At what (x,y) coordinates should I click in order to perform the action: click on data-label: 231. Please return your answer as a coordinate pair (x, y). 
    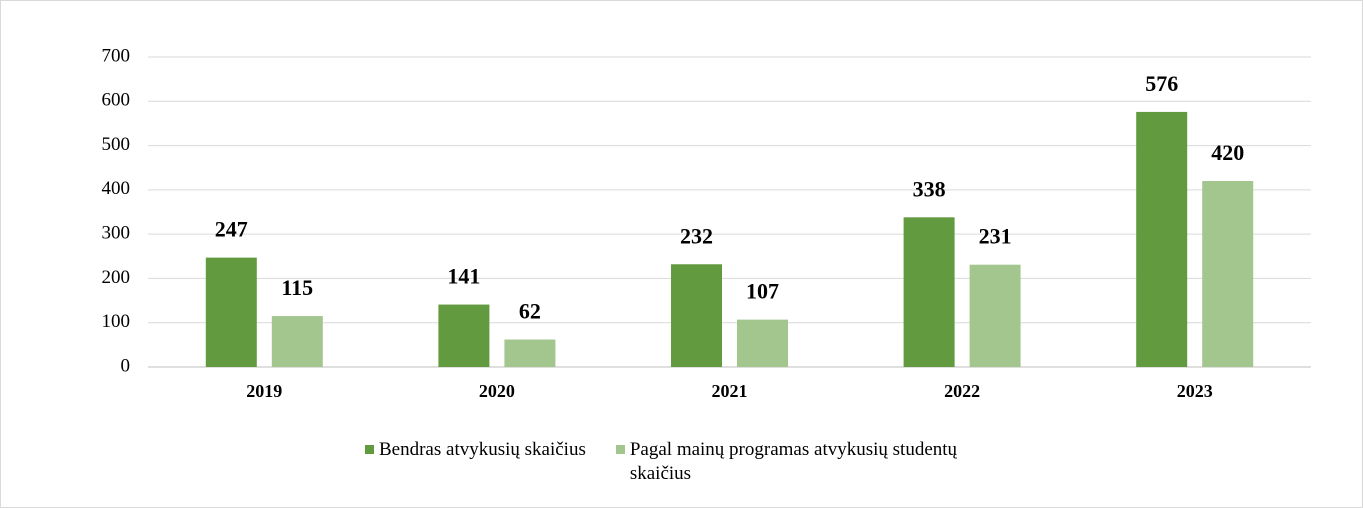
    Looking at the image, I should click on (995, 236).